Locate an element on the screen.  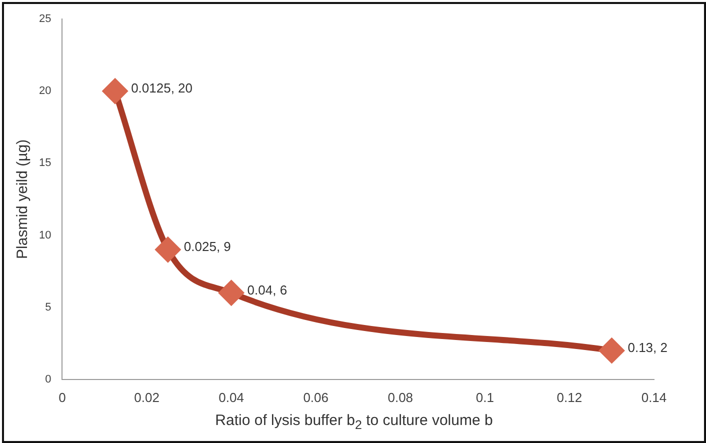
y-tick-label: 10 is located at coordinates (45, 235).